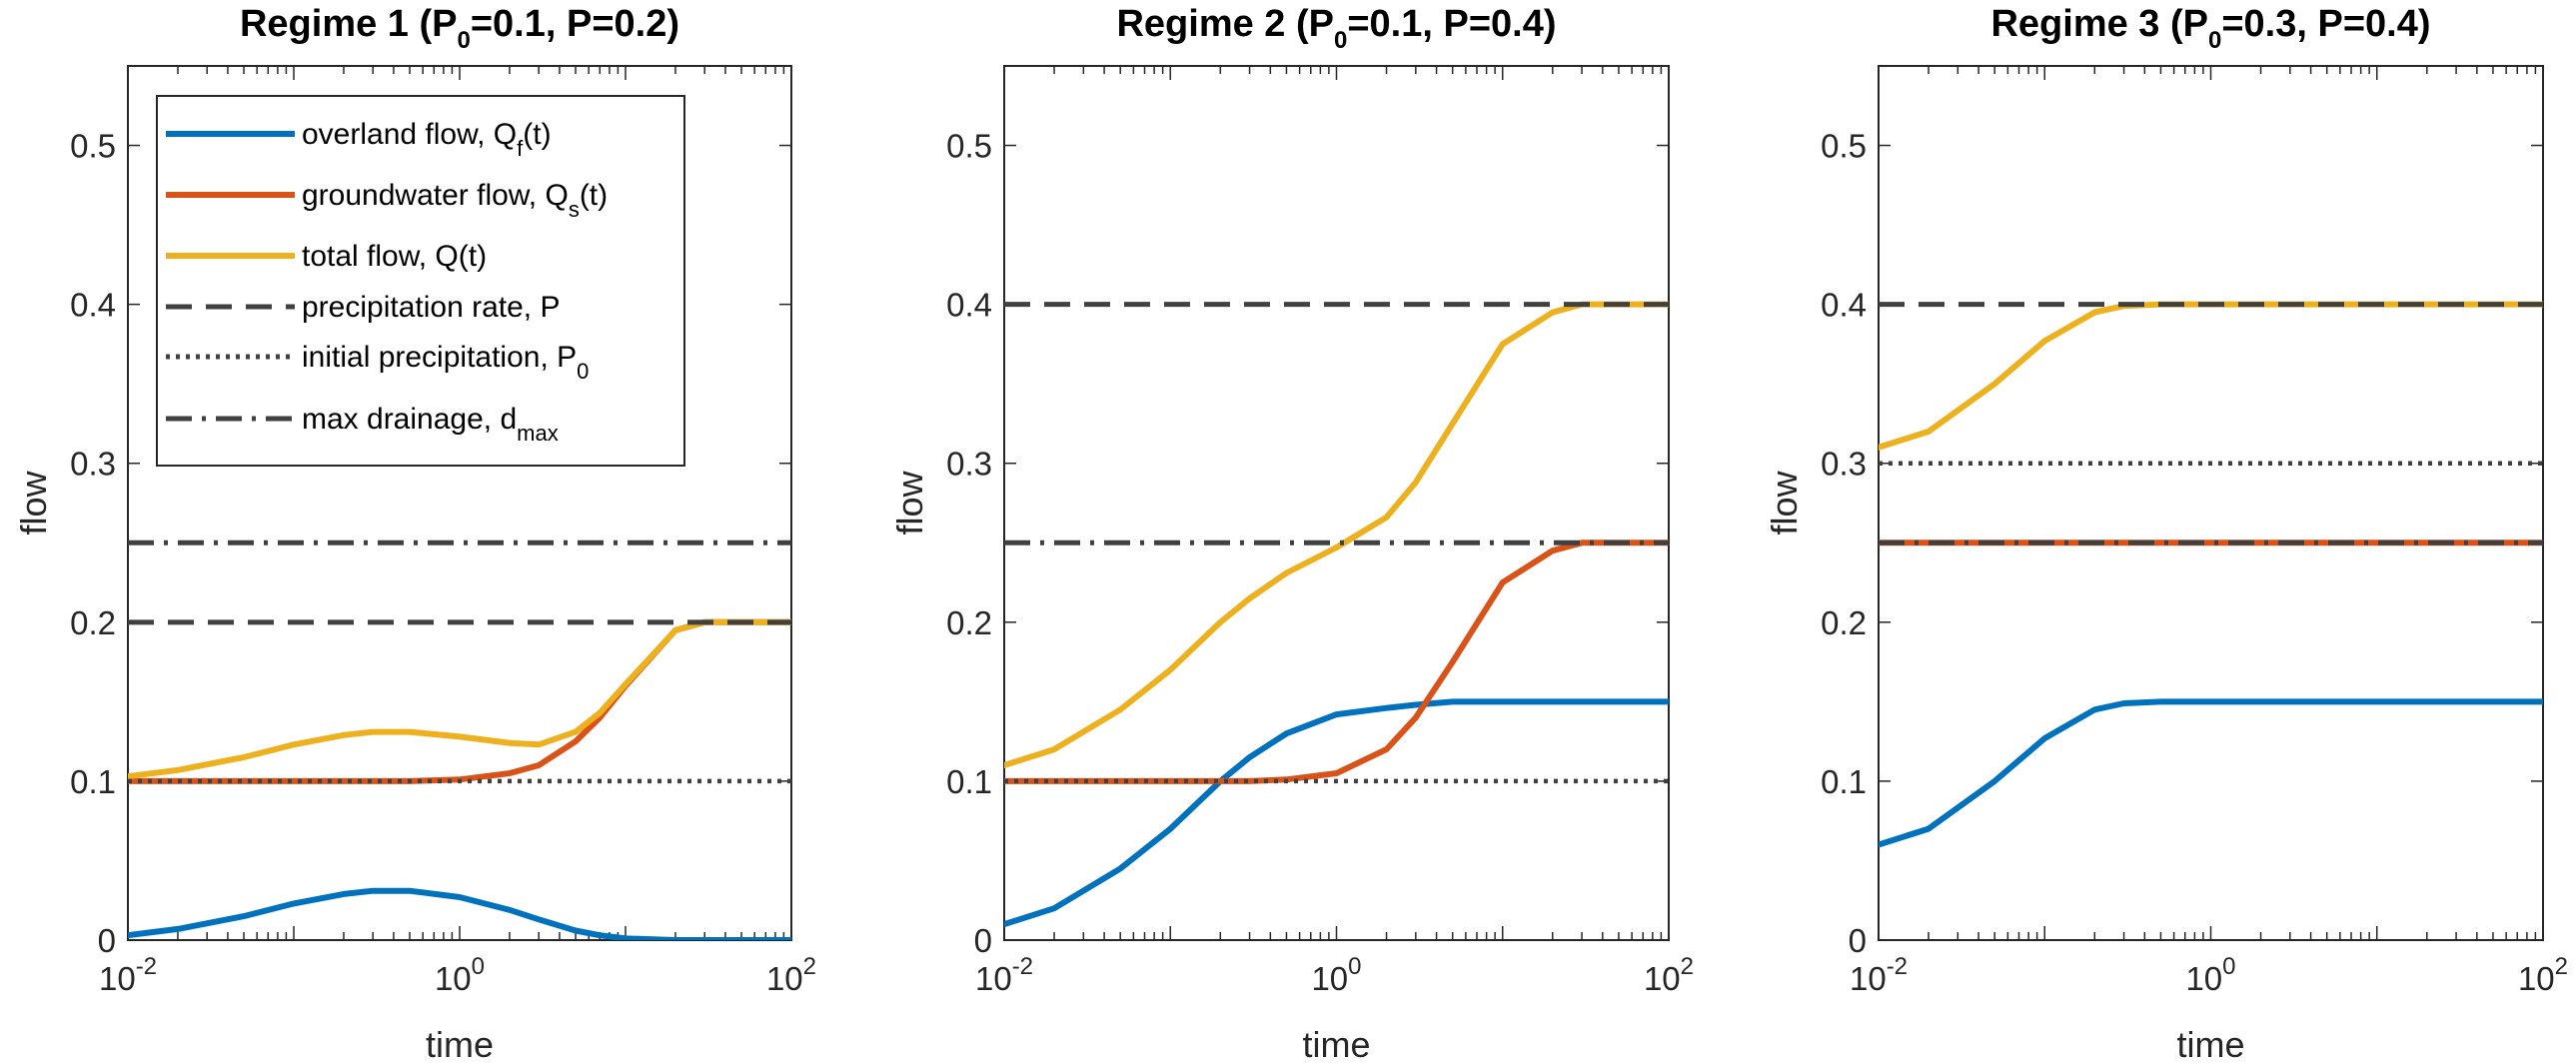  Describe the element at coordinates (459, 28) in the screenshot. I see `chart-title: Regime 1 (P0=0.1, P=0.2)` at that location.